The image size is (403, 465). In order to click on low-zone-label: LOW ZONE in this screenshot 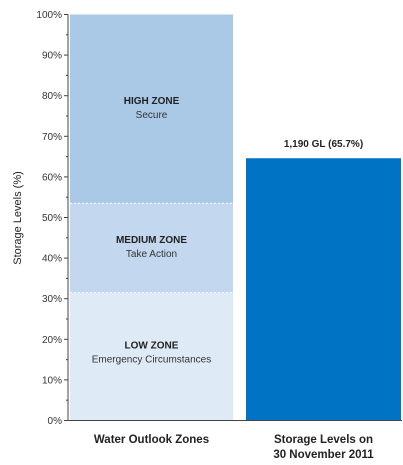, I will do `click(152, 346)`.